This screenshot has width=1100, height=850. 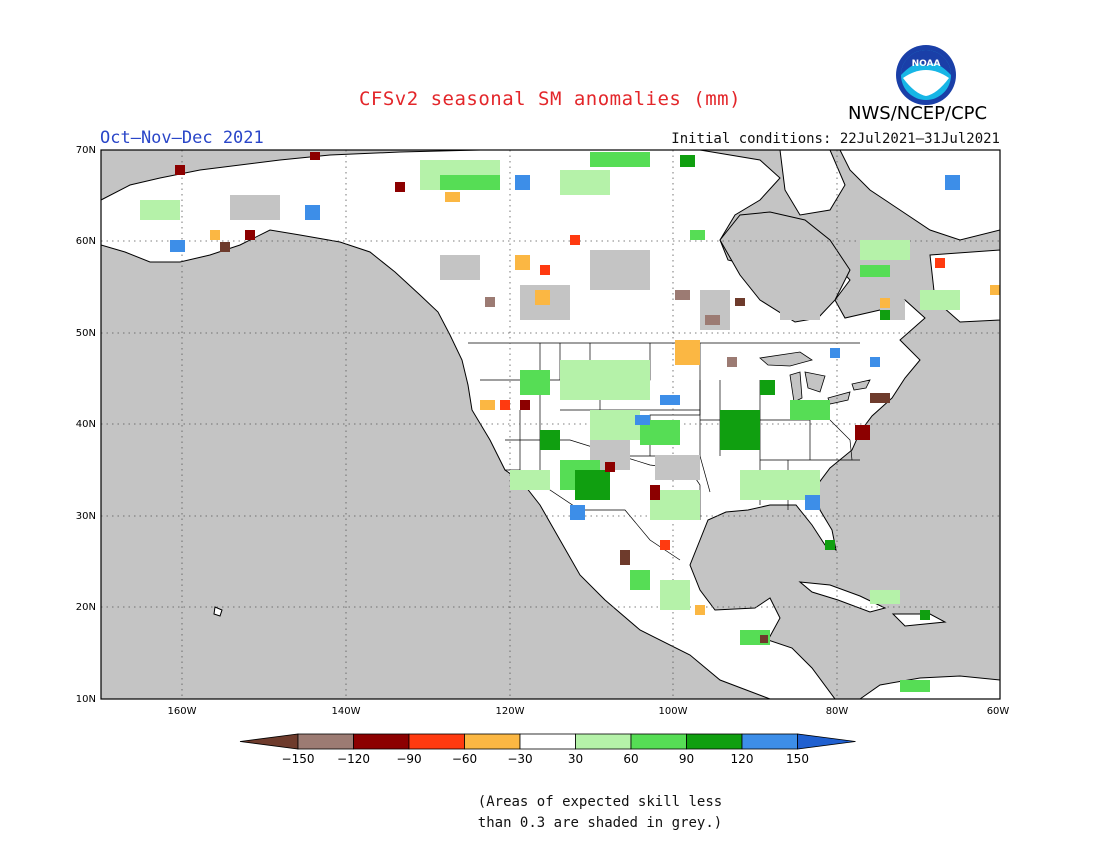 I want to click on lon-label: 120W, so click(x=510, y=711).